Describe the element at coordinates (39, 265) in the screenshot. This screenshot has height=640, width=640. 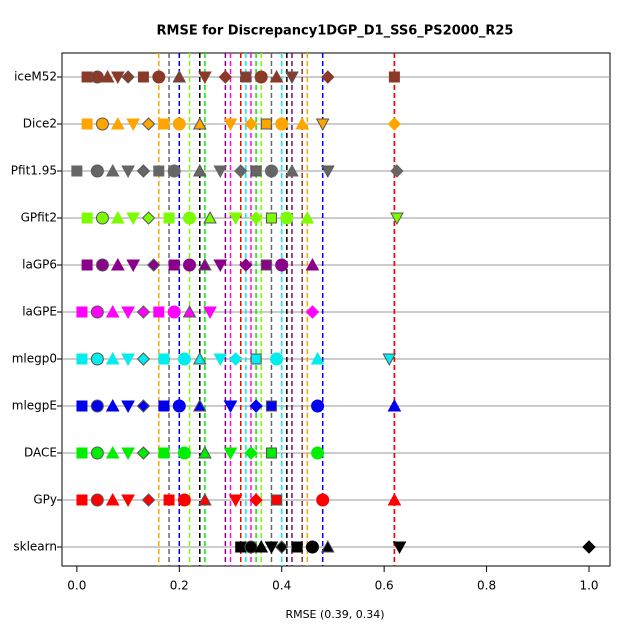
I see `y-tick-label: laGP6` at that location.